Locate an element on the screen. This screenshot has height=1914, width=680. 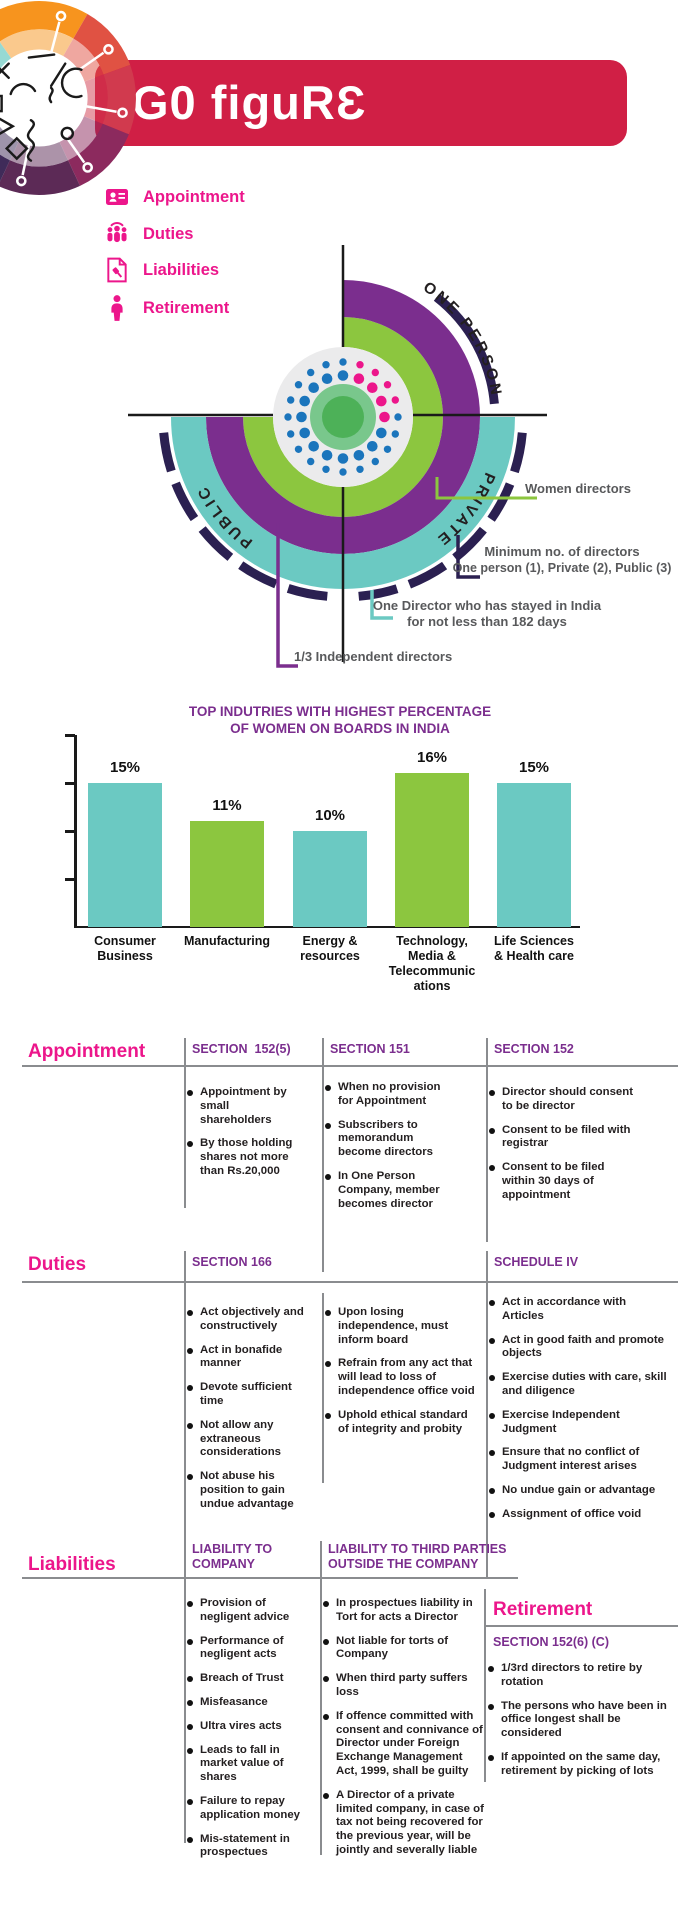
bullet-item: Assignment of office void is located at coordinates (578, 1515).